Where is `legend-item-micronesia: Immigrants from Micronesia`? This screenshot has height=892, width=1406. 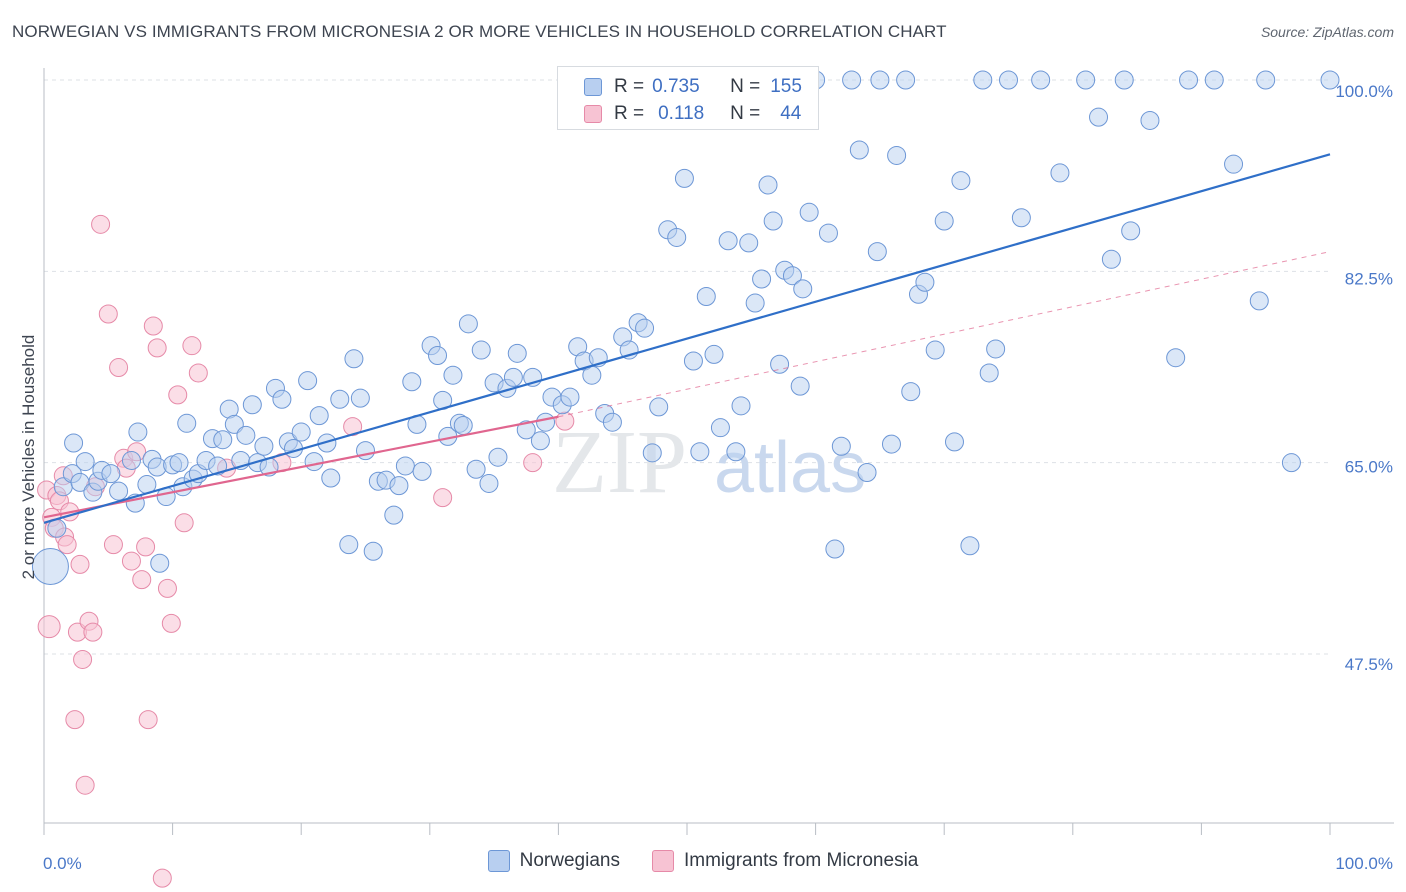 legend-item-micronesia: Immigrants from Micronesia is located at coordinates (784, 861).